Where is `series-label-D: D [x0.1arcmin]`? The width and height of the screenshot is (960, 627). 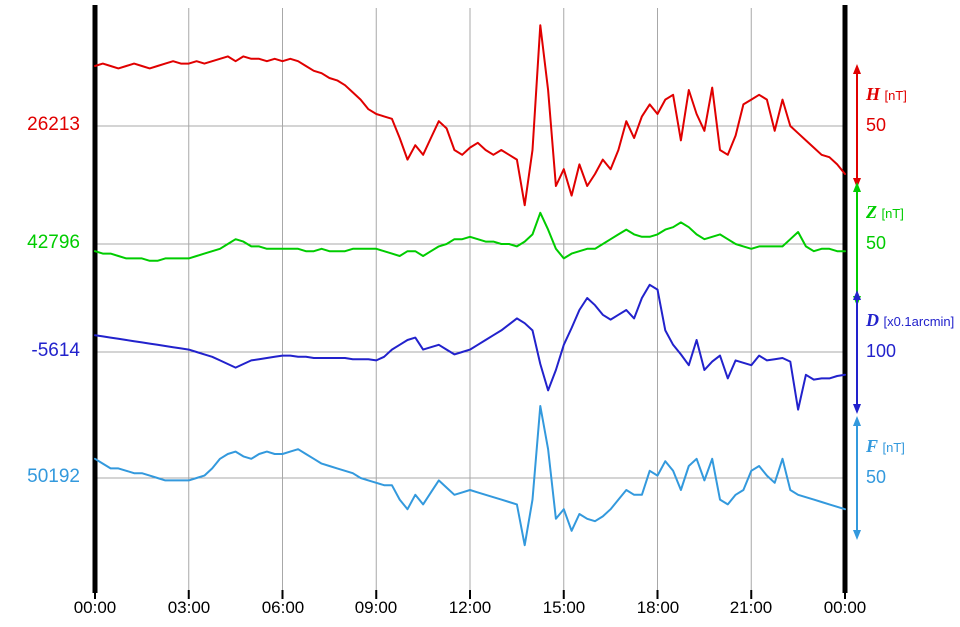 series-label-D: D [x0.1arcmin] is located at coordinates (910, 321).